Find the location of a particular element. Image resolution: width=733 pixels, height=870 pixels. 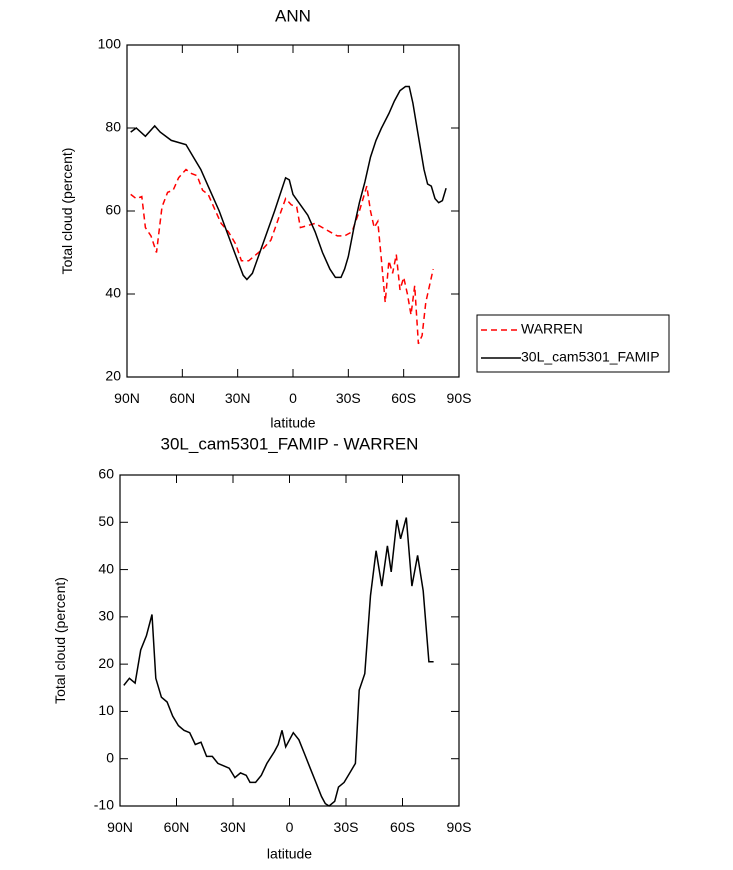

legend-label: 30L_cam5301_FAMIP is located at coordinates (590, 357).